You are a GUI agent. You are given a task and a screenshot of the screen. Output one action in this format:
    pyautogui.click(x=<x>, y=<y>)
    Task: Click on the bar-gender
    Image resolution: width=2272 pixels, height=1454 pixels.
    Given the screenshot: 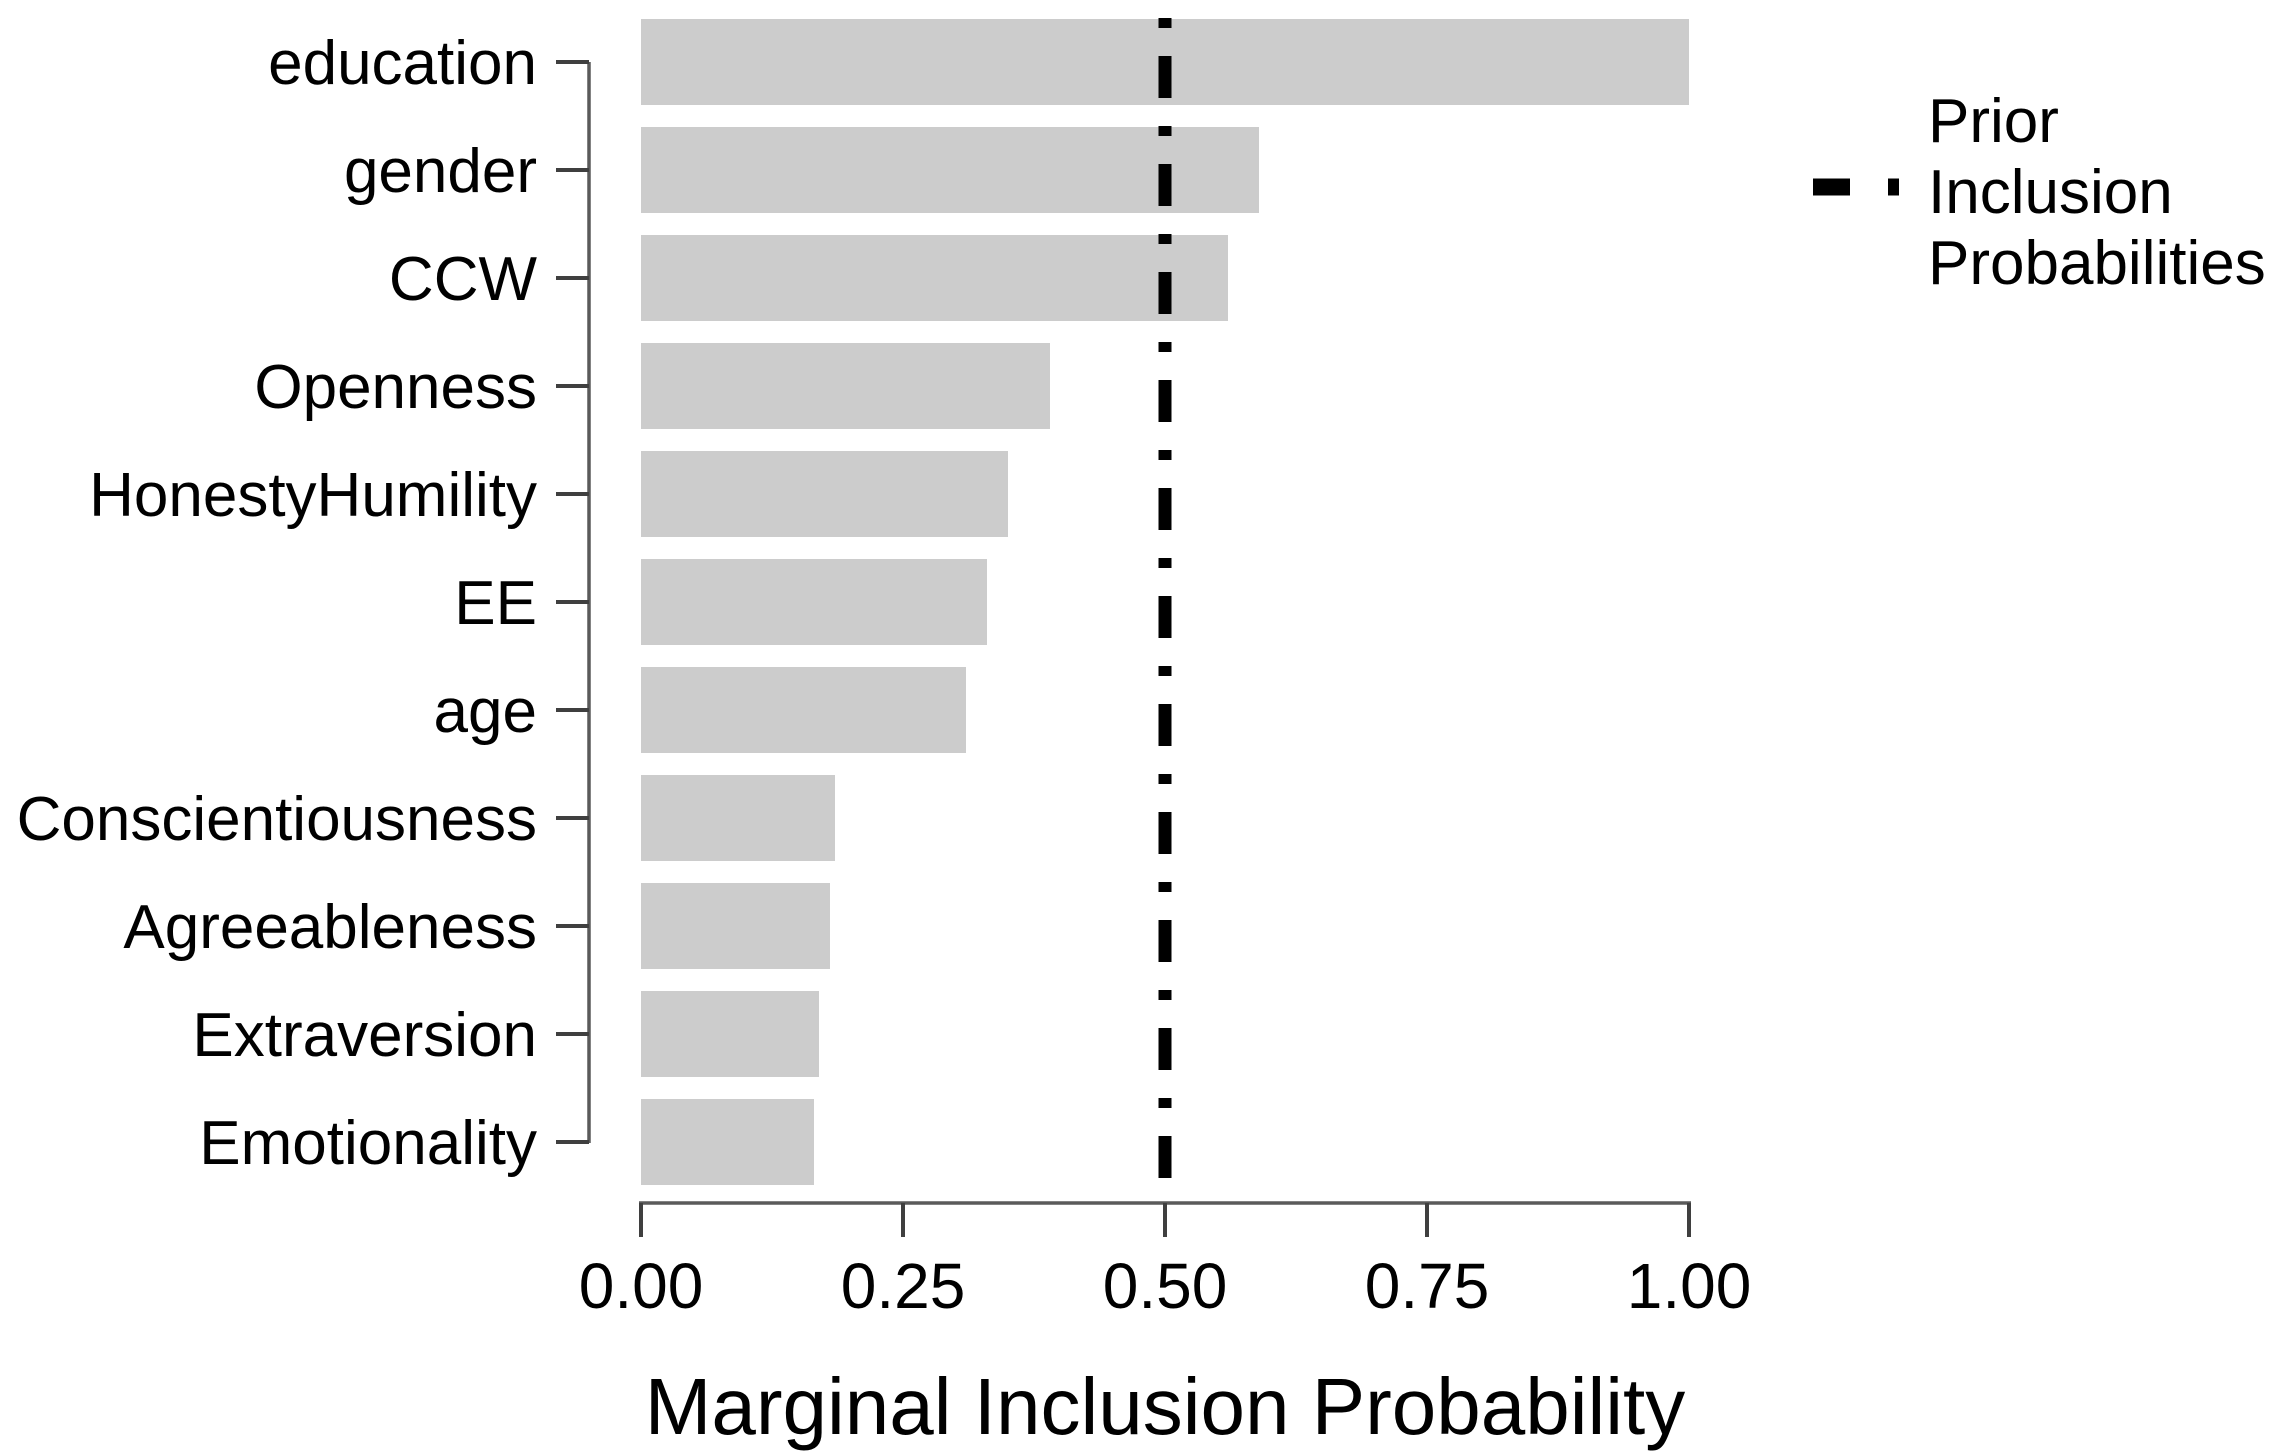 What is the action you would take?
    pyautogui.click(x=950, y=170)
    